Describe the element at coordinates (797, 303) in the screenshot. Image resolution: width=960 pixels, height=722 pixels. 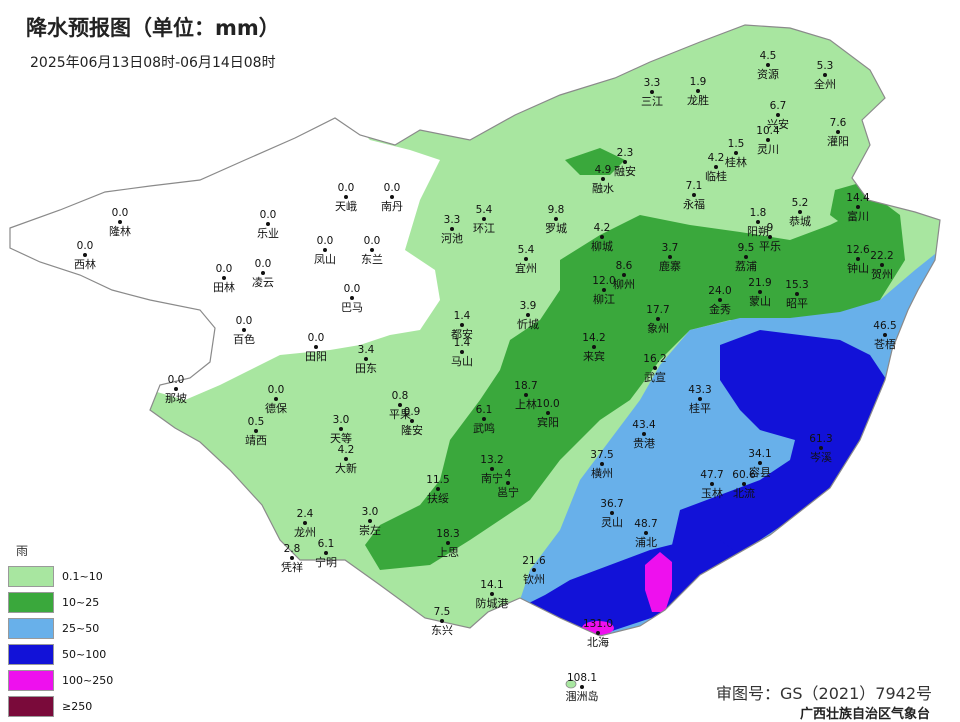
I see `station-name: 昭平` at that location.